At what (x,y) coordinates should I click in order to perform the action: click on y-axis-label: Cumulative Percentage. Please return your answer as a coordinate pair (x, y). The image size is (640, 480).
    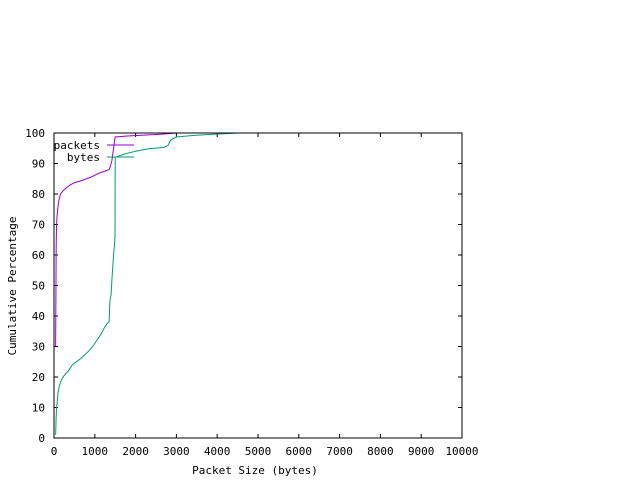
    Looking at the image, I should click on (12, 285).